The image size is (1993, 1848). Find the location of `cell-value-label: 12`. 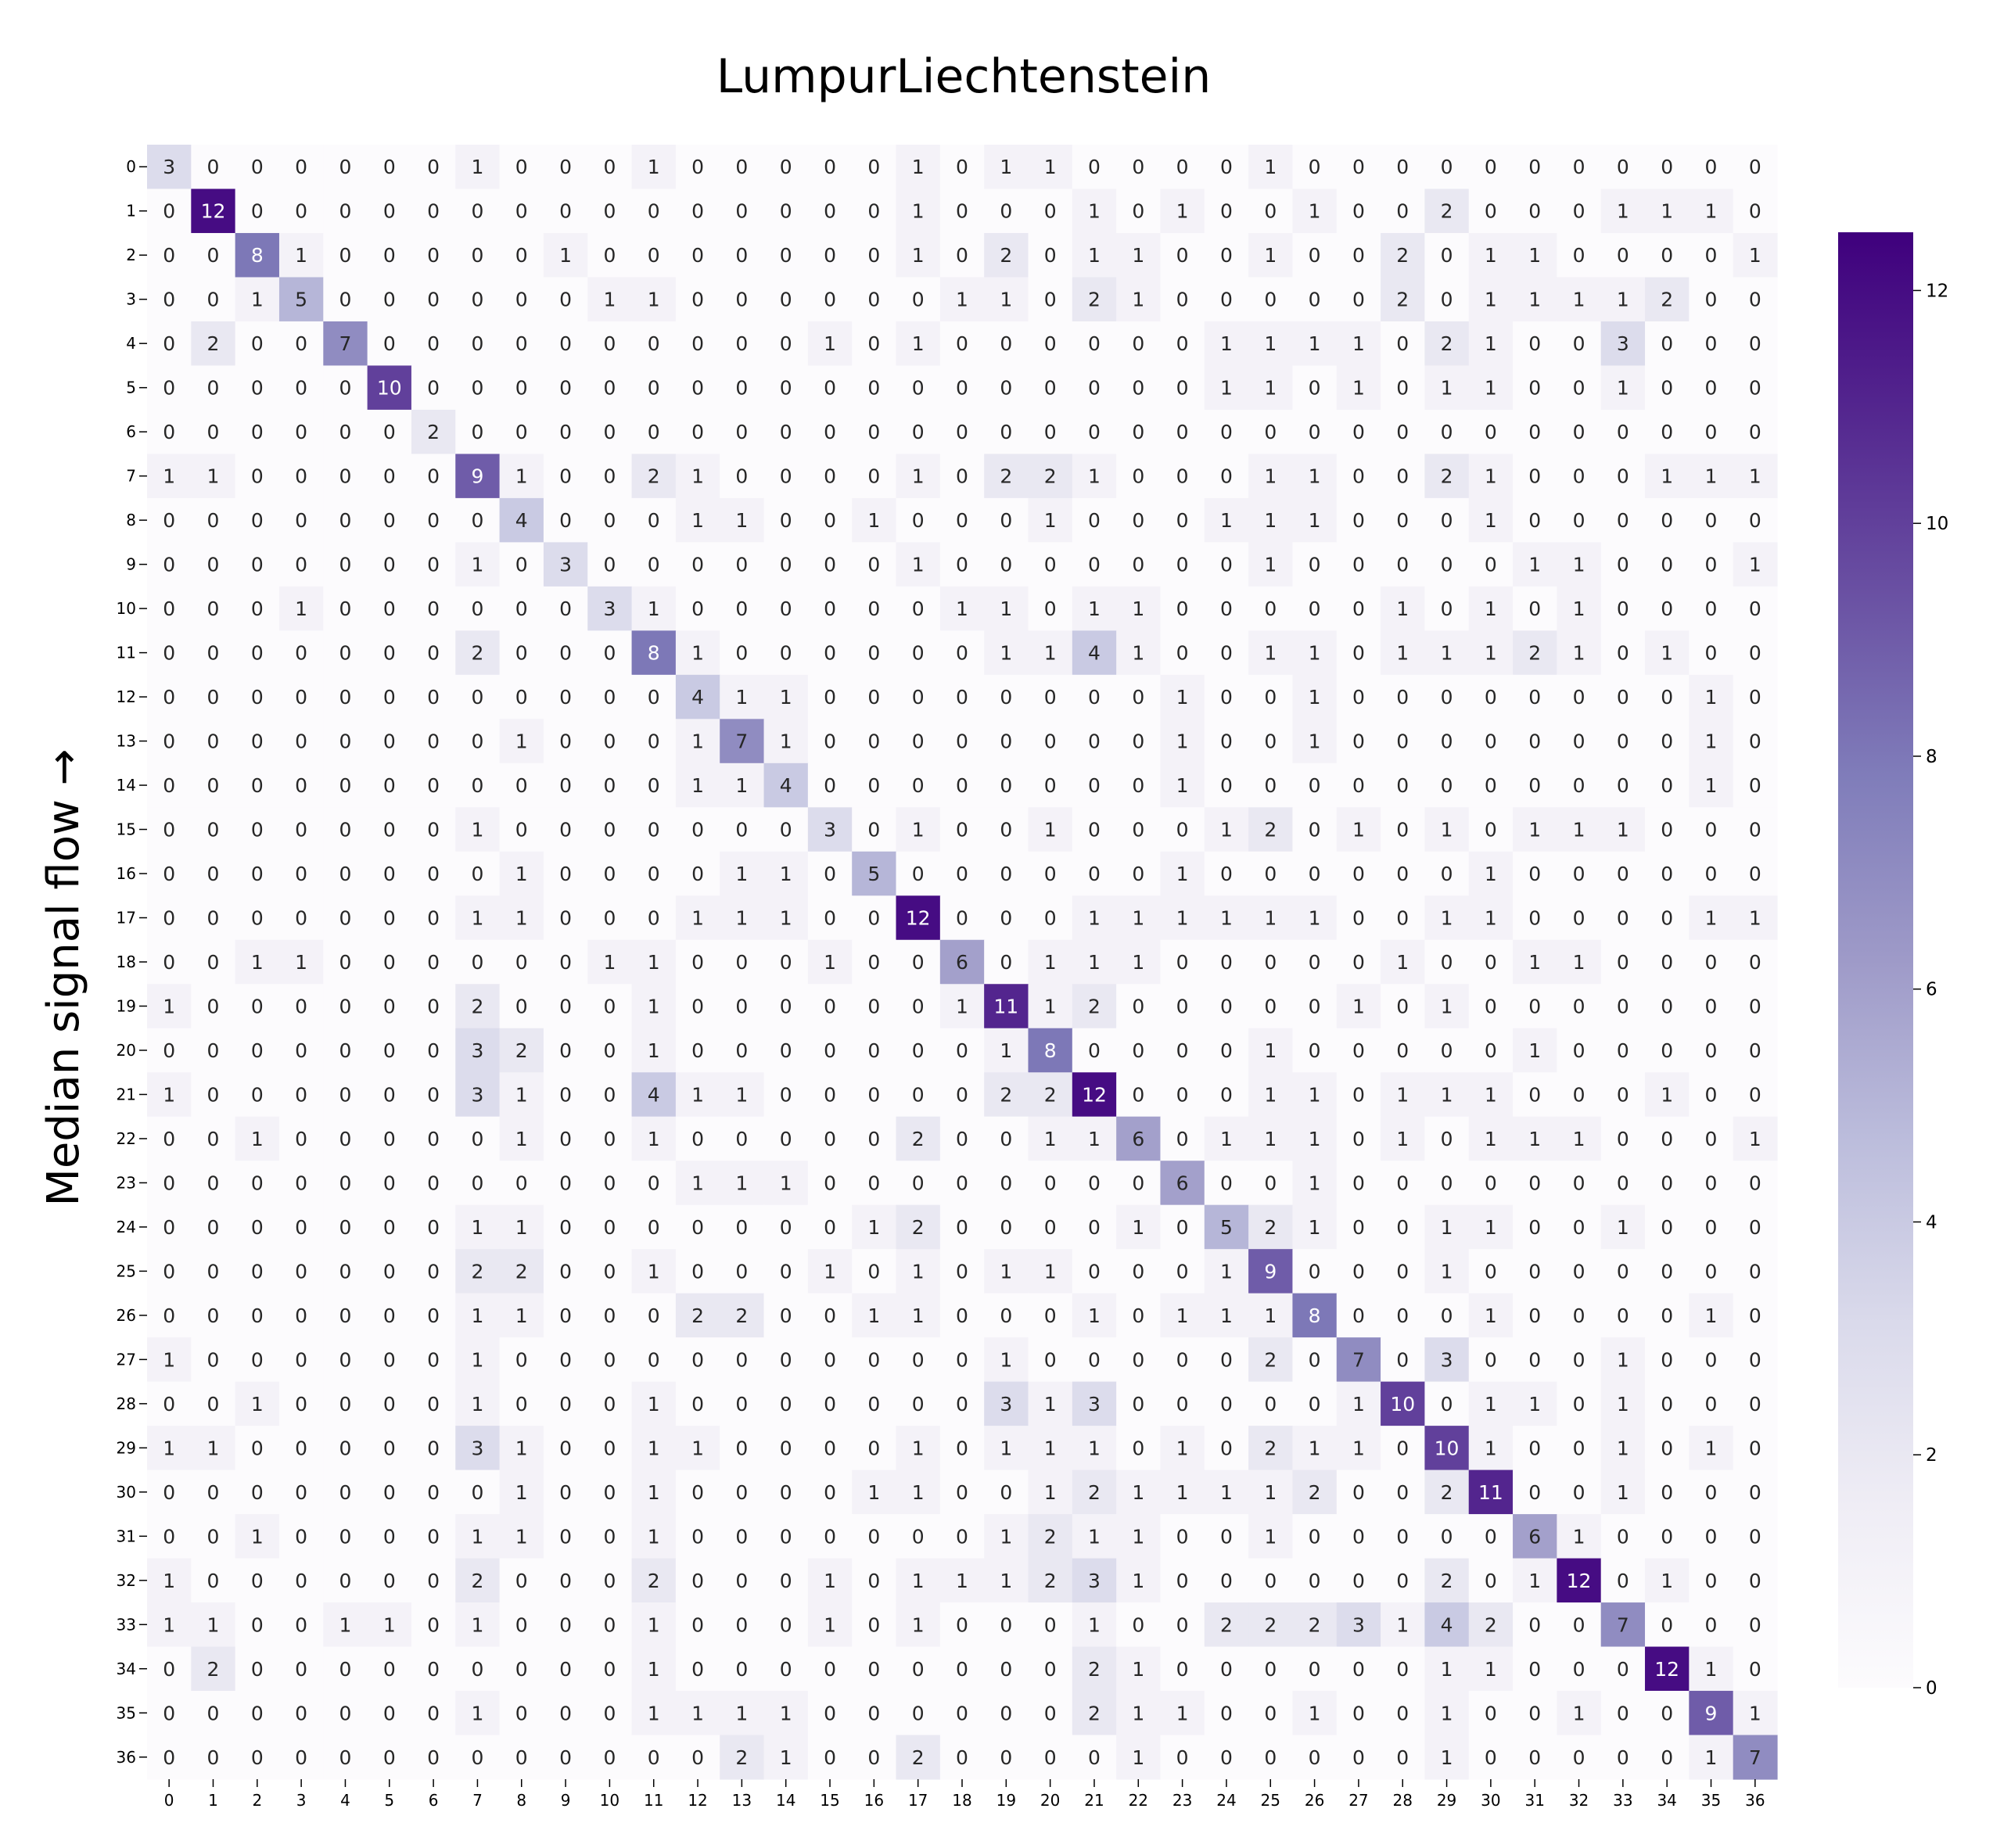

cell-value-label: 12 is located at coordinates (1666, 1669).